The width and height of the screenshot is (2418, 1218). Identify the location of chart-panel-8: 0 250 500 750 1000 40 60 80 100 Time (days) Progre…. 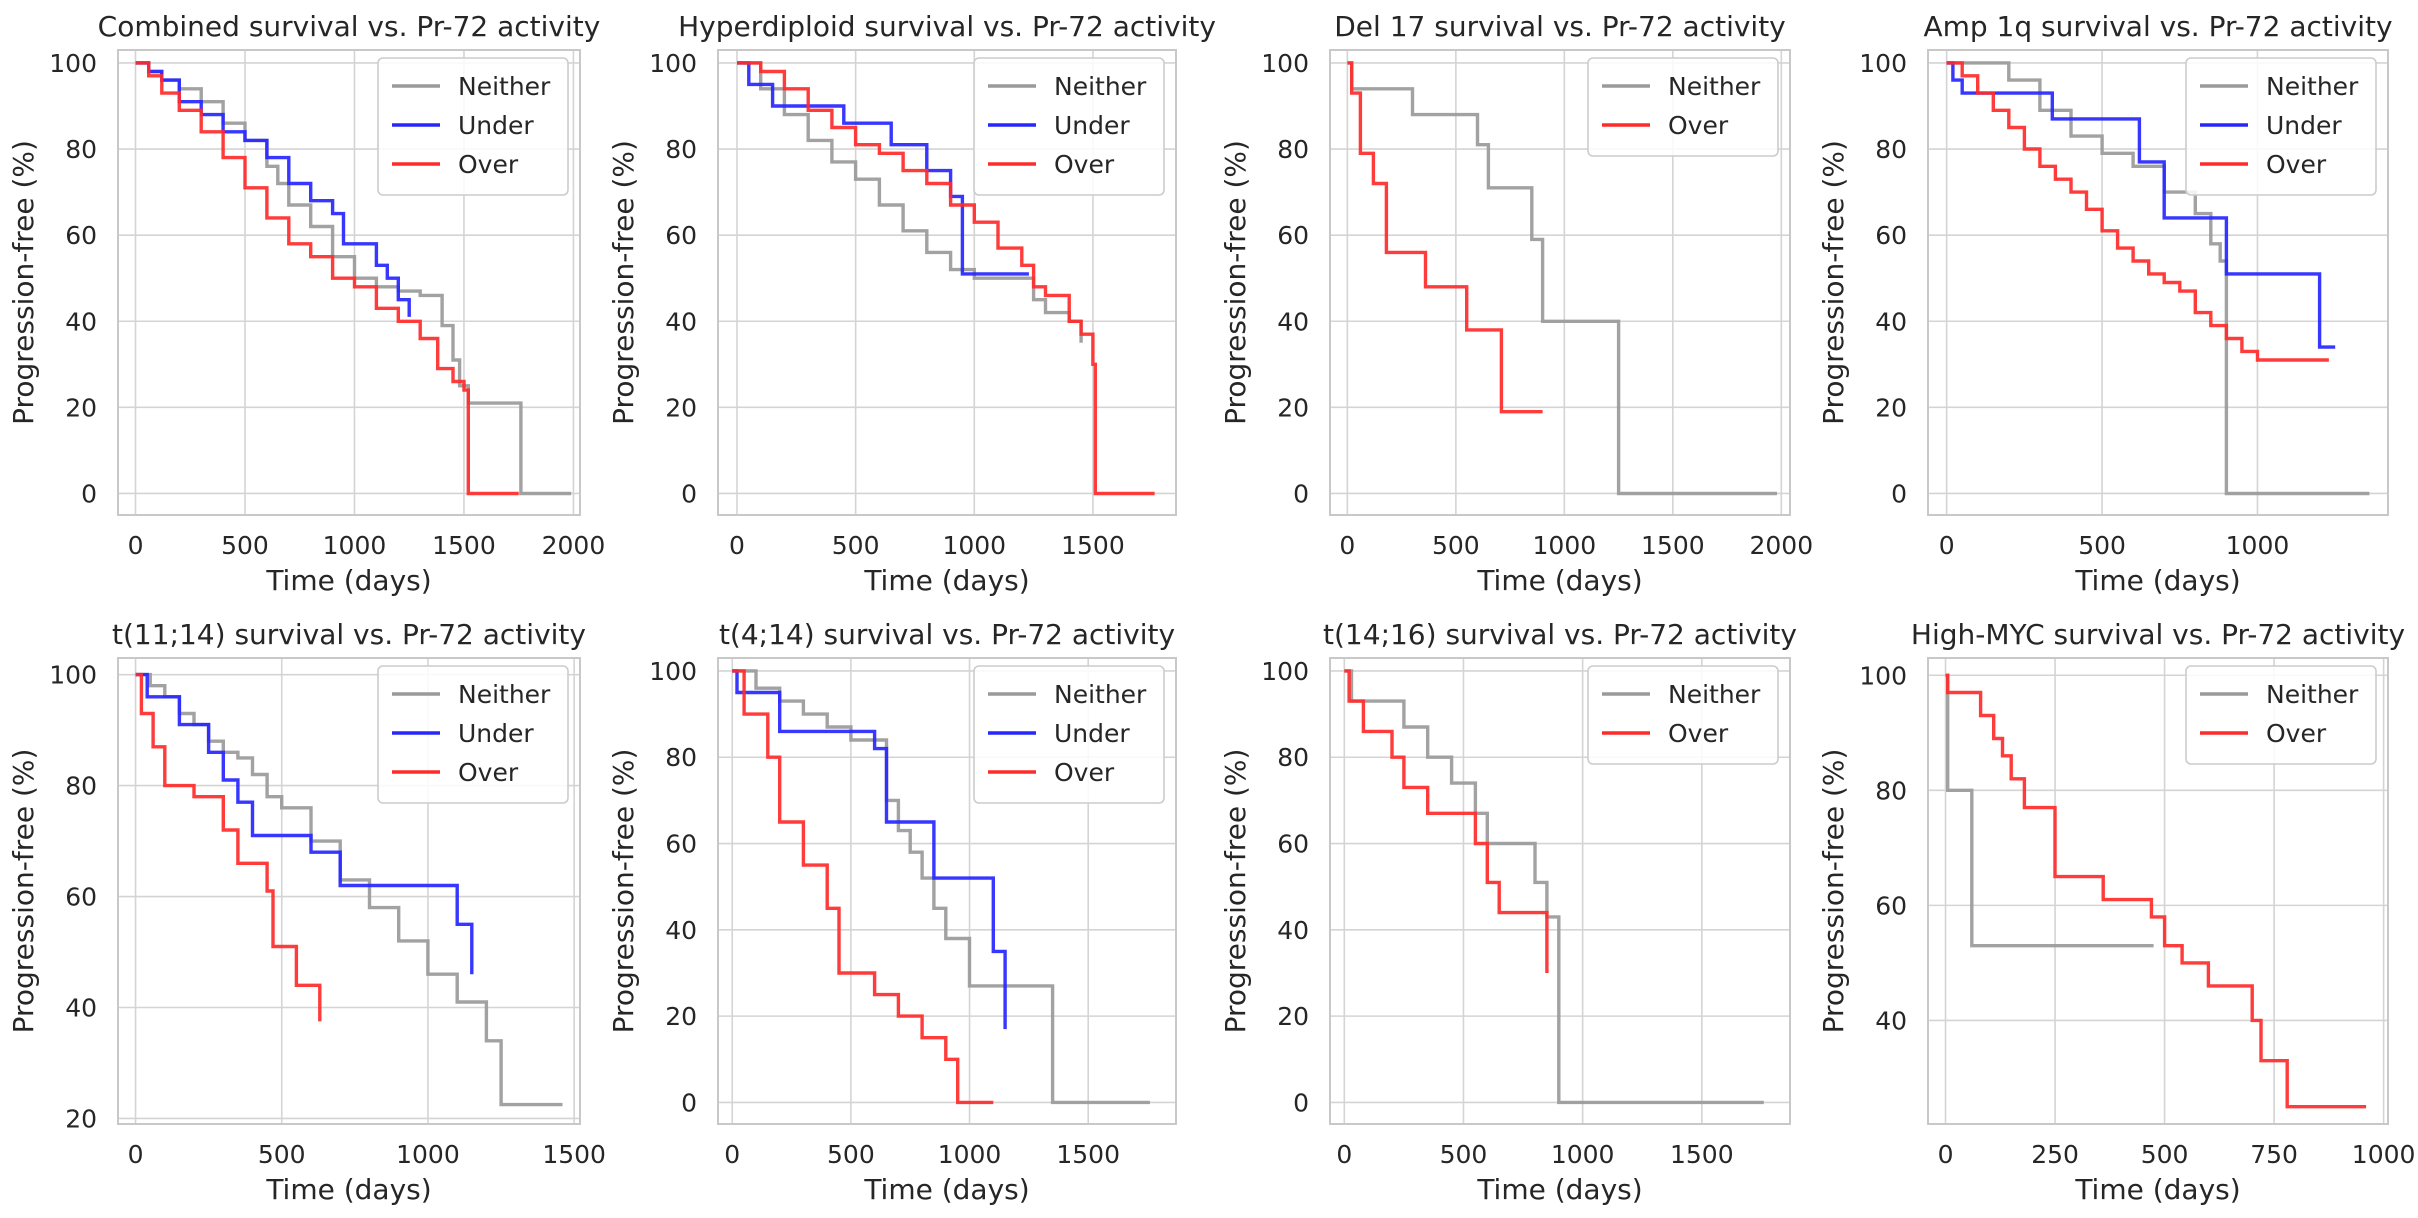
(2116, 912).